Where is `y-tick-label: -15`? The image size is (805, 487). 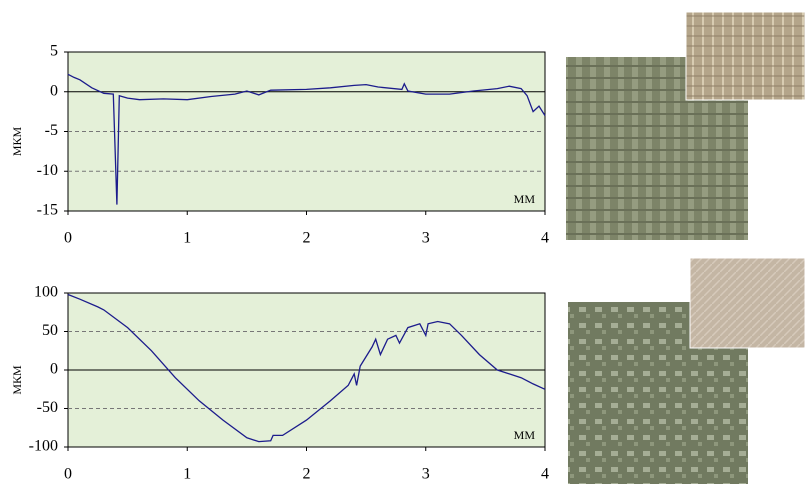
y-tick-label: -15 is located at coordinates (47, 210).